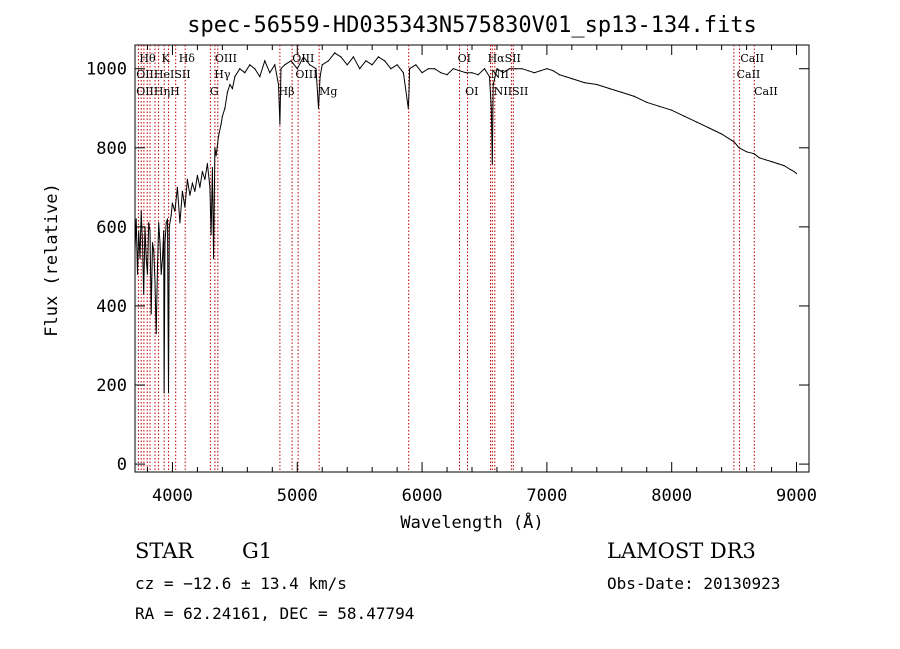 The image size is (900, 649). Describe the element at coordinates (214, 91) in the screenshot. I see `line-label: G` at that location.